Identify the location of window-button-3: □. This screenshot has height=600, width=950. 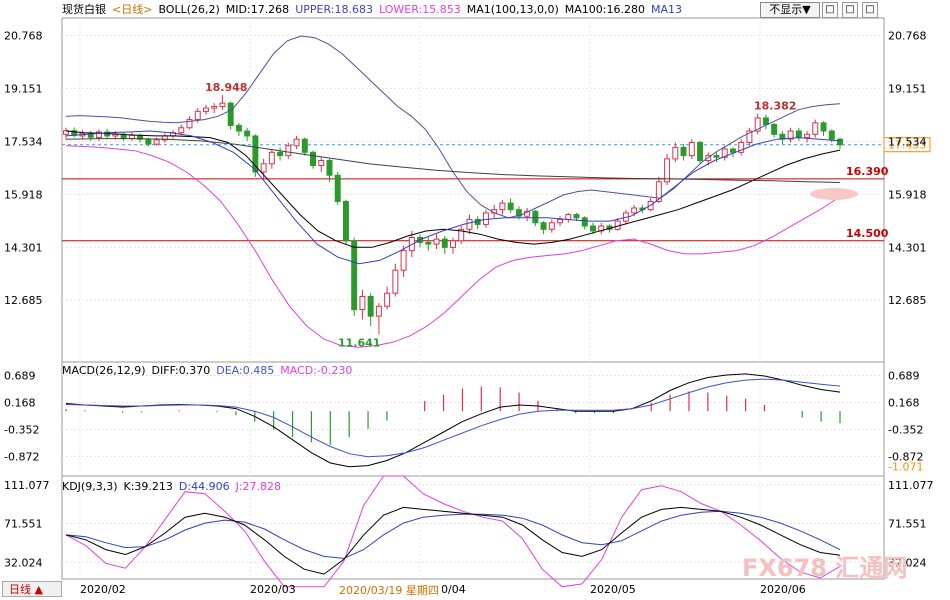
(870, 10).